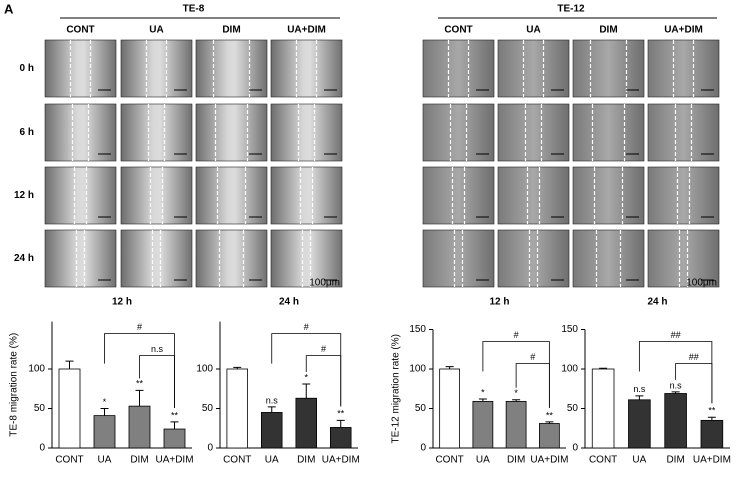 The width and height of the screenshot is (756, 477). I want to click on row-label: 6 h, so click(27, 132).